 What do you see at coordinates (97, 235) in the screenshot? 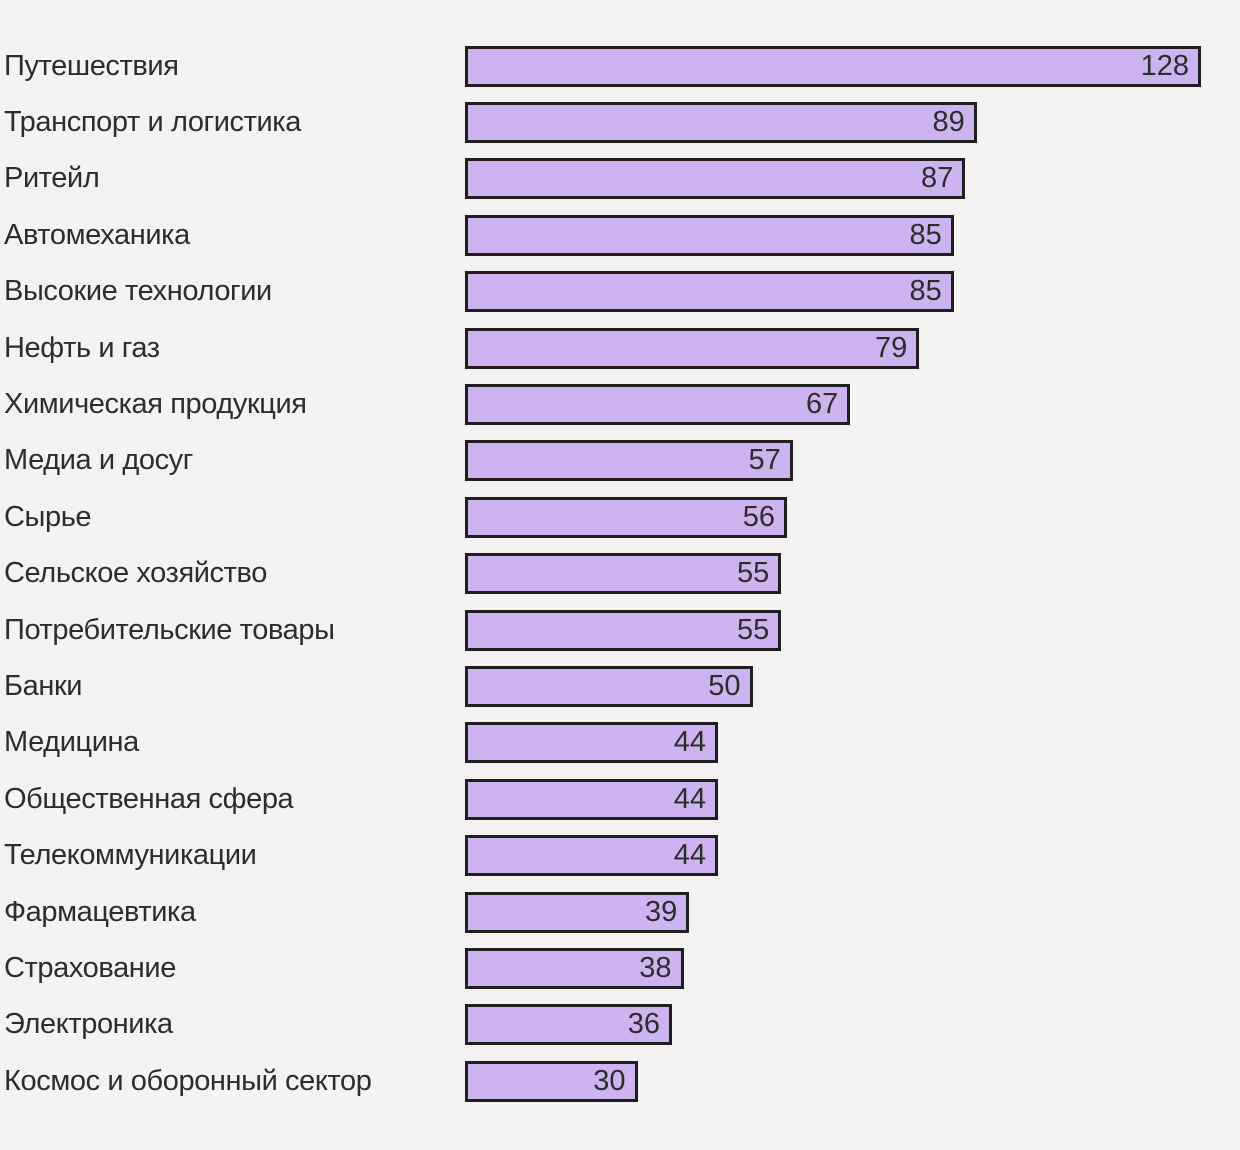
I see `category-label: Автомеханика` at bounding box center [97, 235].